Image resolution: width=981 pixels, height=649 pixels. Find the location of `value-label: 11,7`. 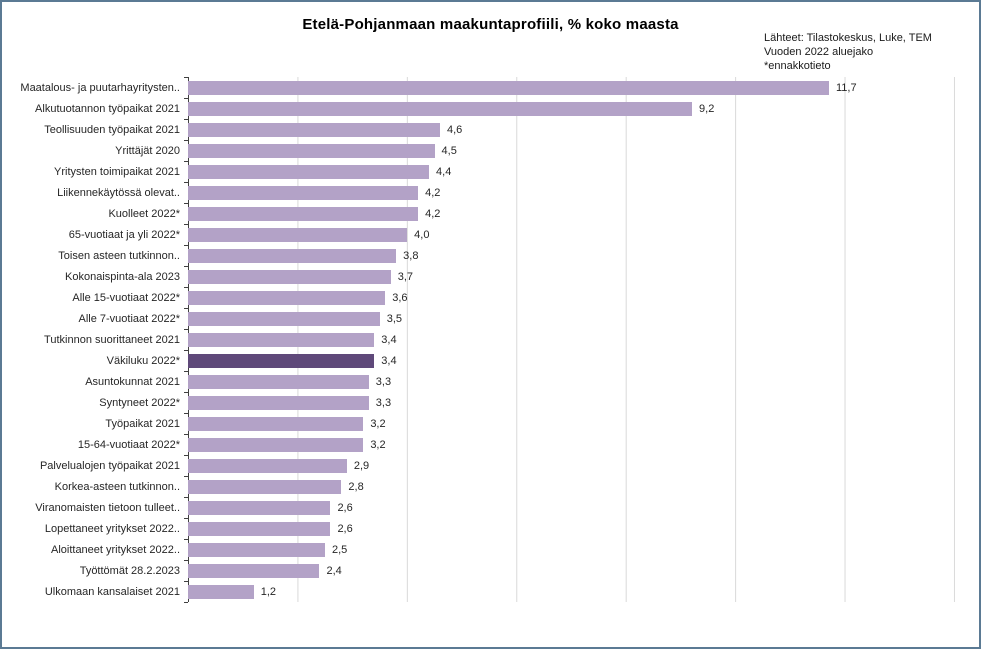

value-label: 11,7 is located at coordinates (846, 87).